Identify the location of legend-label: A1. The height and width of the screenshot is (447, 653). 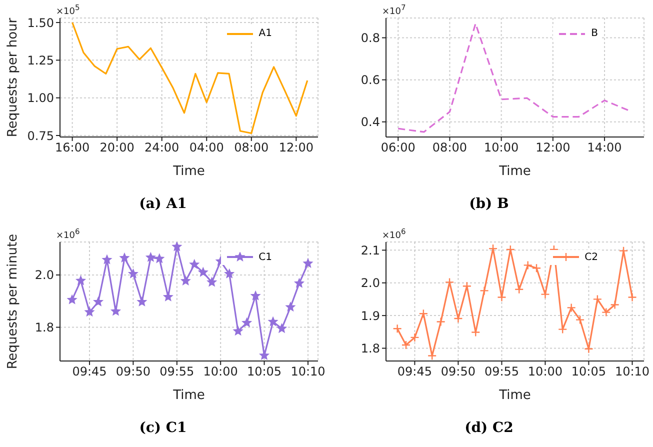
(265, 33).